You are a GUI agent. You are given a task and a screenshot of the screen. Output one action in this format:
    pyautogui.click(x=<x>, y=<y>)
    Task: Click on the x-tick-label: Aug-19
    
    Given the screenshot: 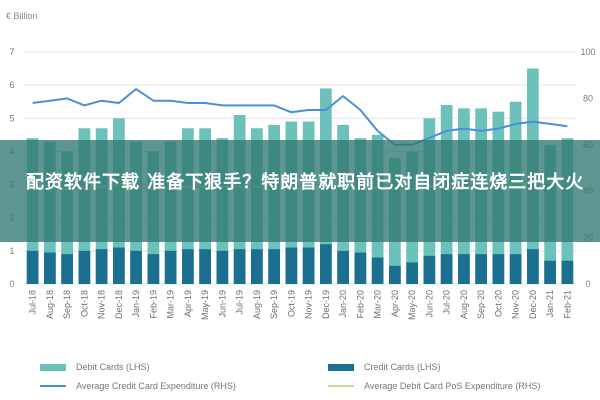 What is the action you would take?
    pyautogui.click(x=257, y=304)
    